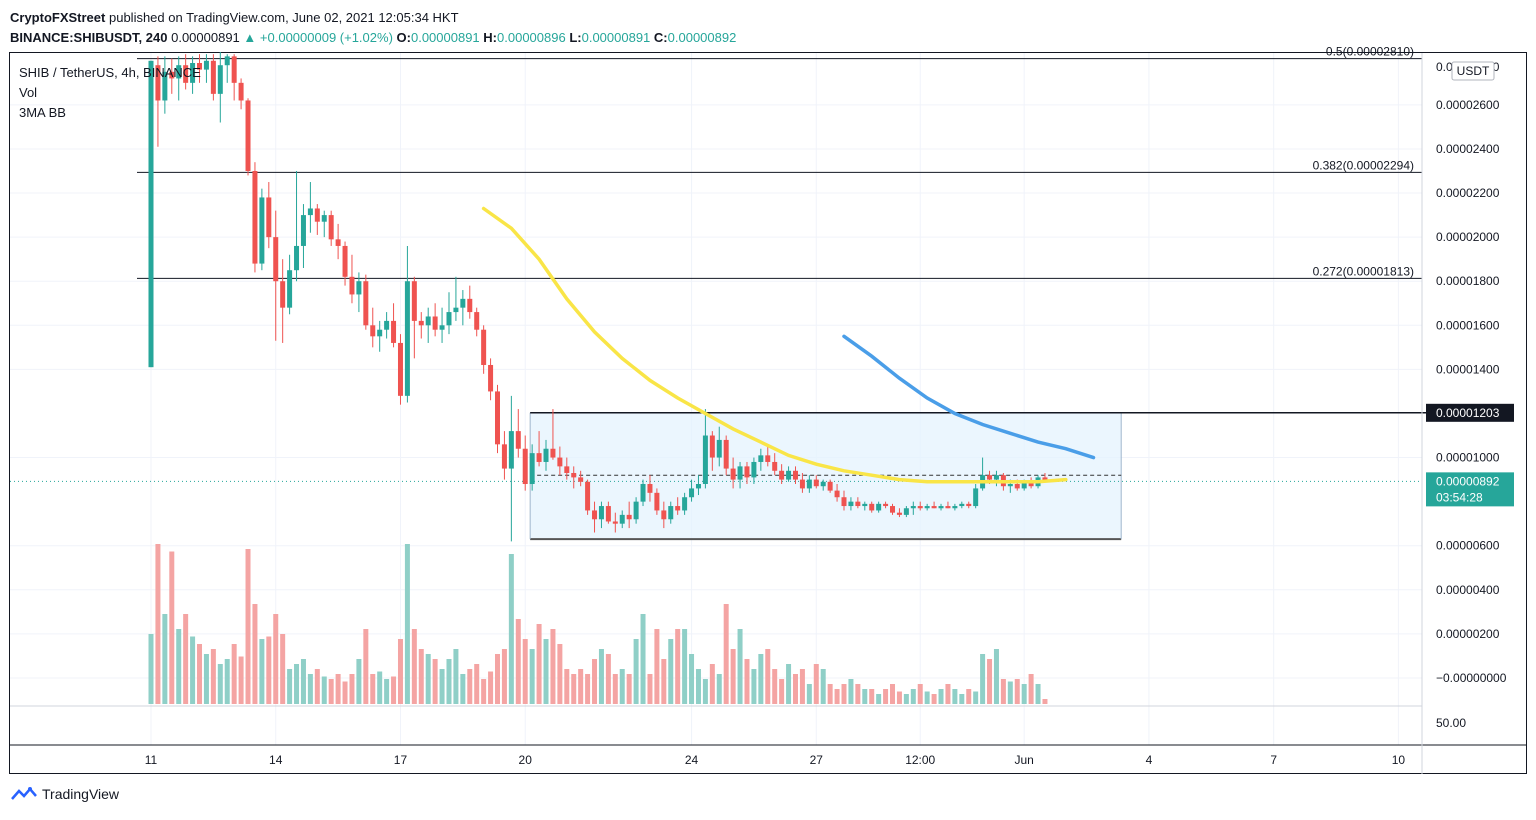 The width and height of the screenshot is (1536, 820). I want to click on low-value: 0.00000891, so click(616, 37).